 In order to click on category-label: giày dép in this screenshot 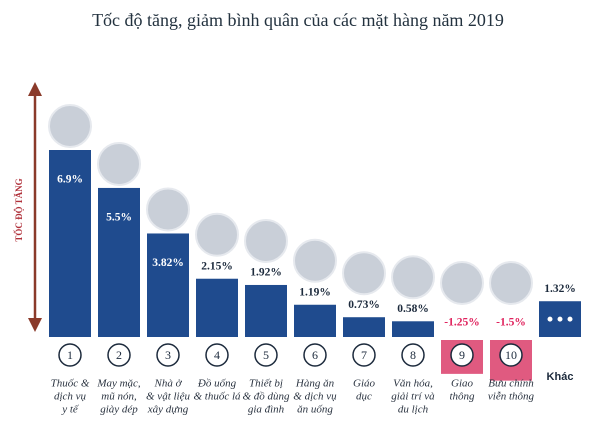, I will do `click(119, 410)`.